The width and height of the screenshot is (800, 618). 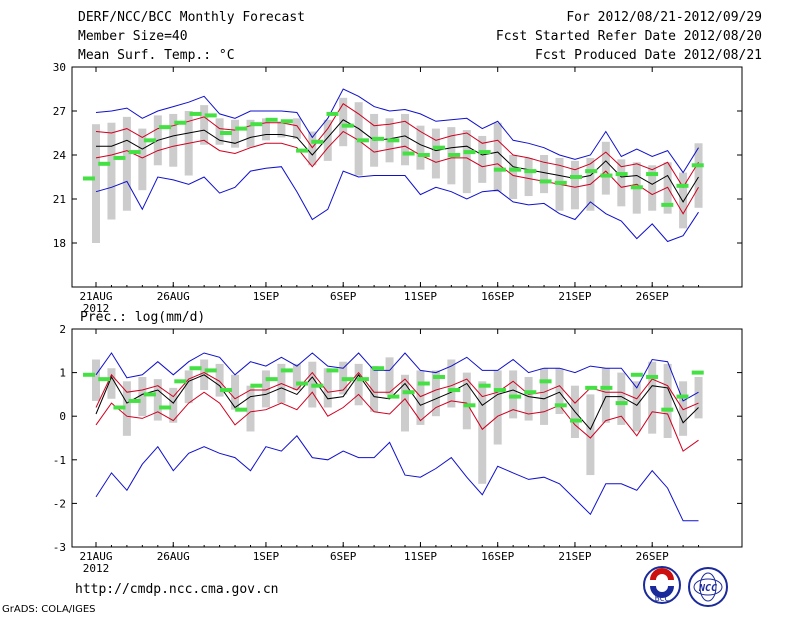 I want to click on ncc-logo-orbit, so click(x=708, y=587).